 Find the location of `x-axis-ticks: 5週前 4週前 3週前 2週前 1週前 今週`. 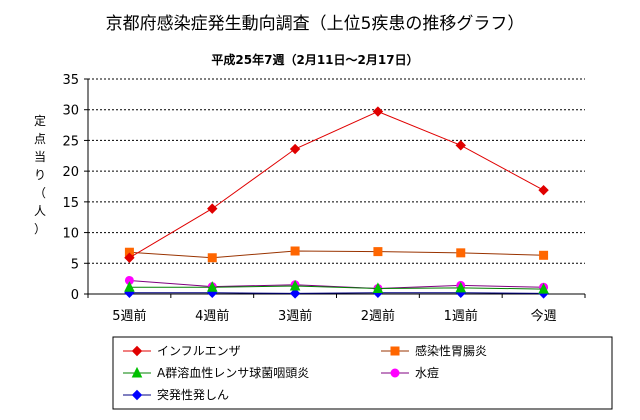

x-axis-ticks: 5週前 4週前 3週前 2週前 1週前 今週 is located at coordinates (336, 309).